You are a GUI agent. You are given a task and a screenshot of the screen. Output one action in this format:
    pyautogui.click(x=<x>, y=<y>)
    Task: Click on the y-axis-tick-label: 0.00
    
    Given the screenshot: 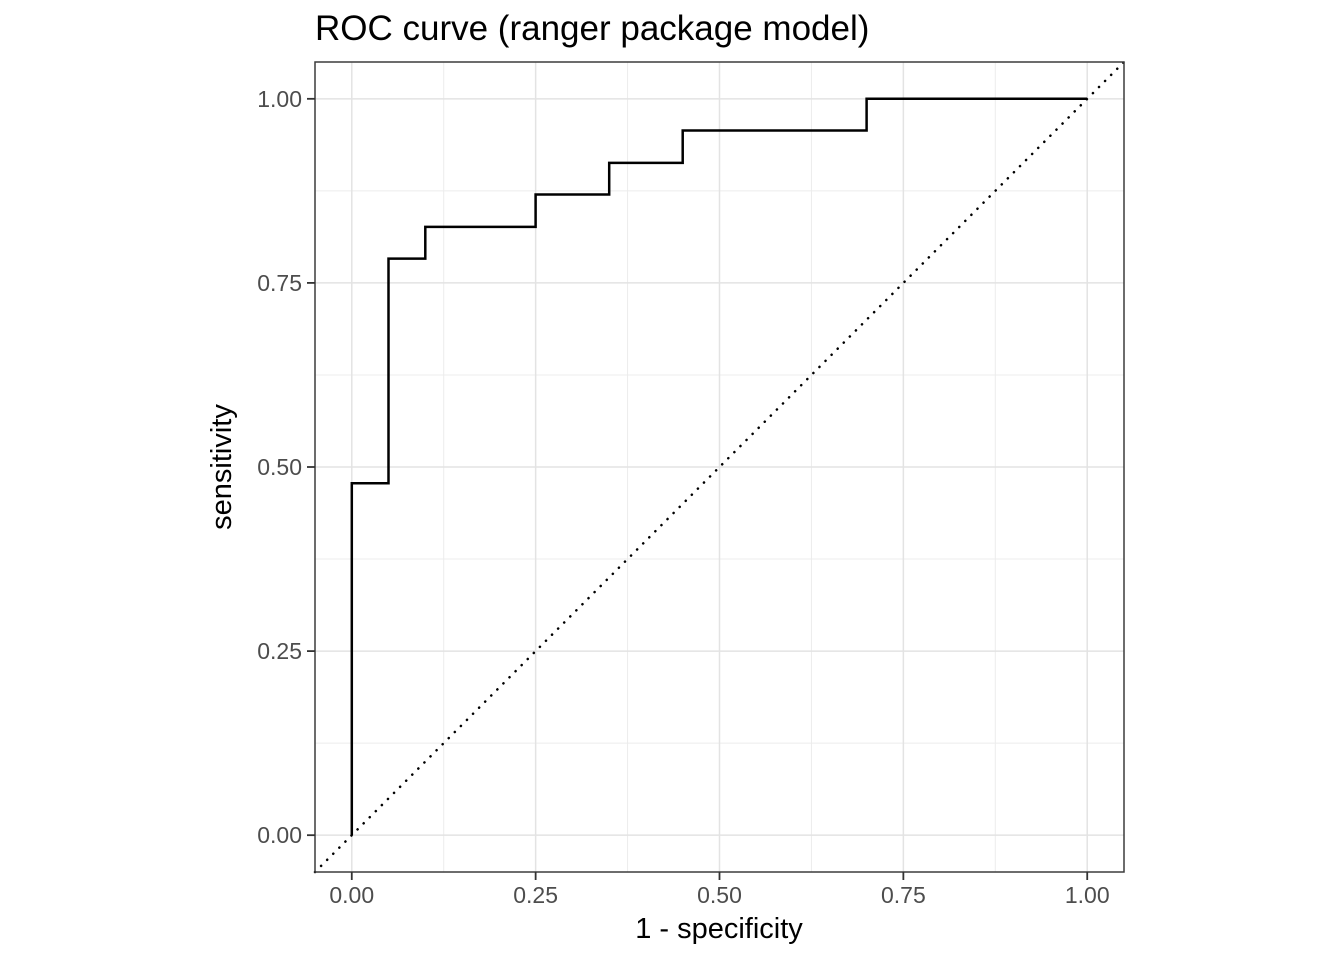 What is the action you would take?
    pyautogui.click(x=279, y=835)
    